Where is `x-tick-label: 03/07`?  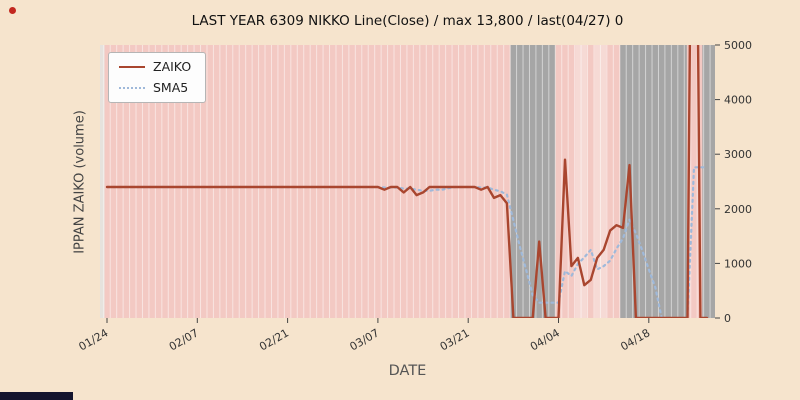
x-tick-label: 03/07 is located at coordinates (364, 339).